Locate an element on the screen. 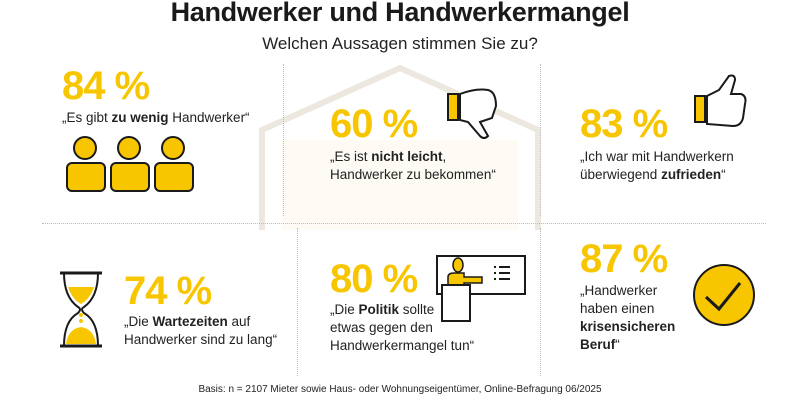 This screenshot has width=800, height=400. stat-value: 87 % is located at coordinates (624, 259).